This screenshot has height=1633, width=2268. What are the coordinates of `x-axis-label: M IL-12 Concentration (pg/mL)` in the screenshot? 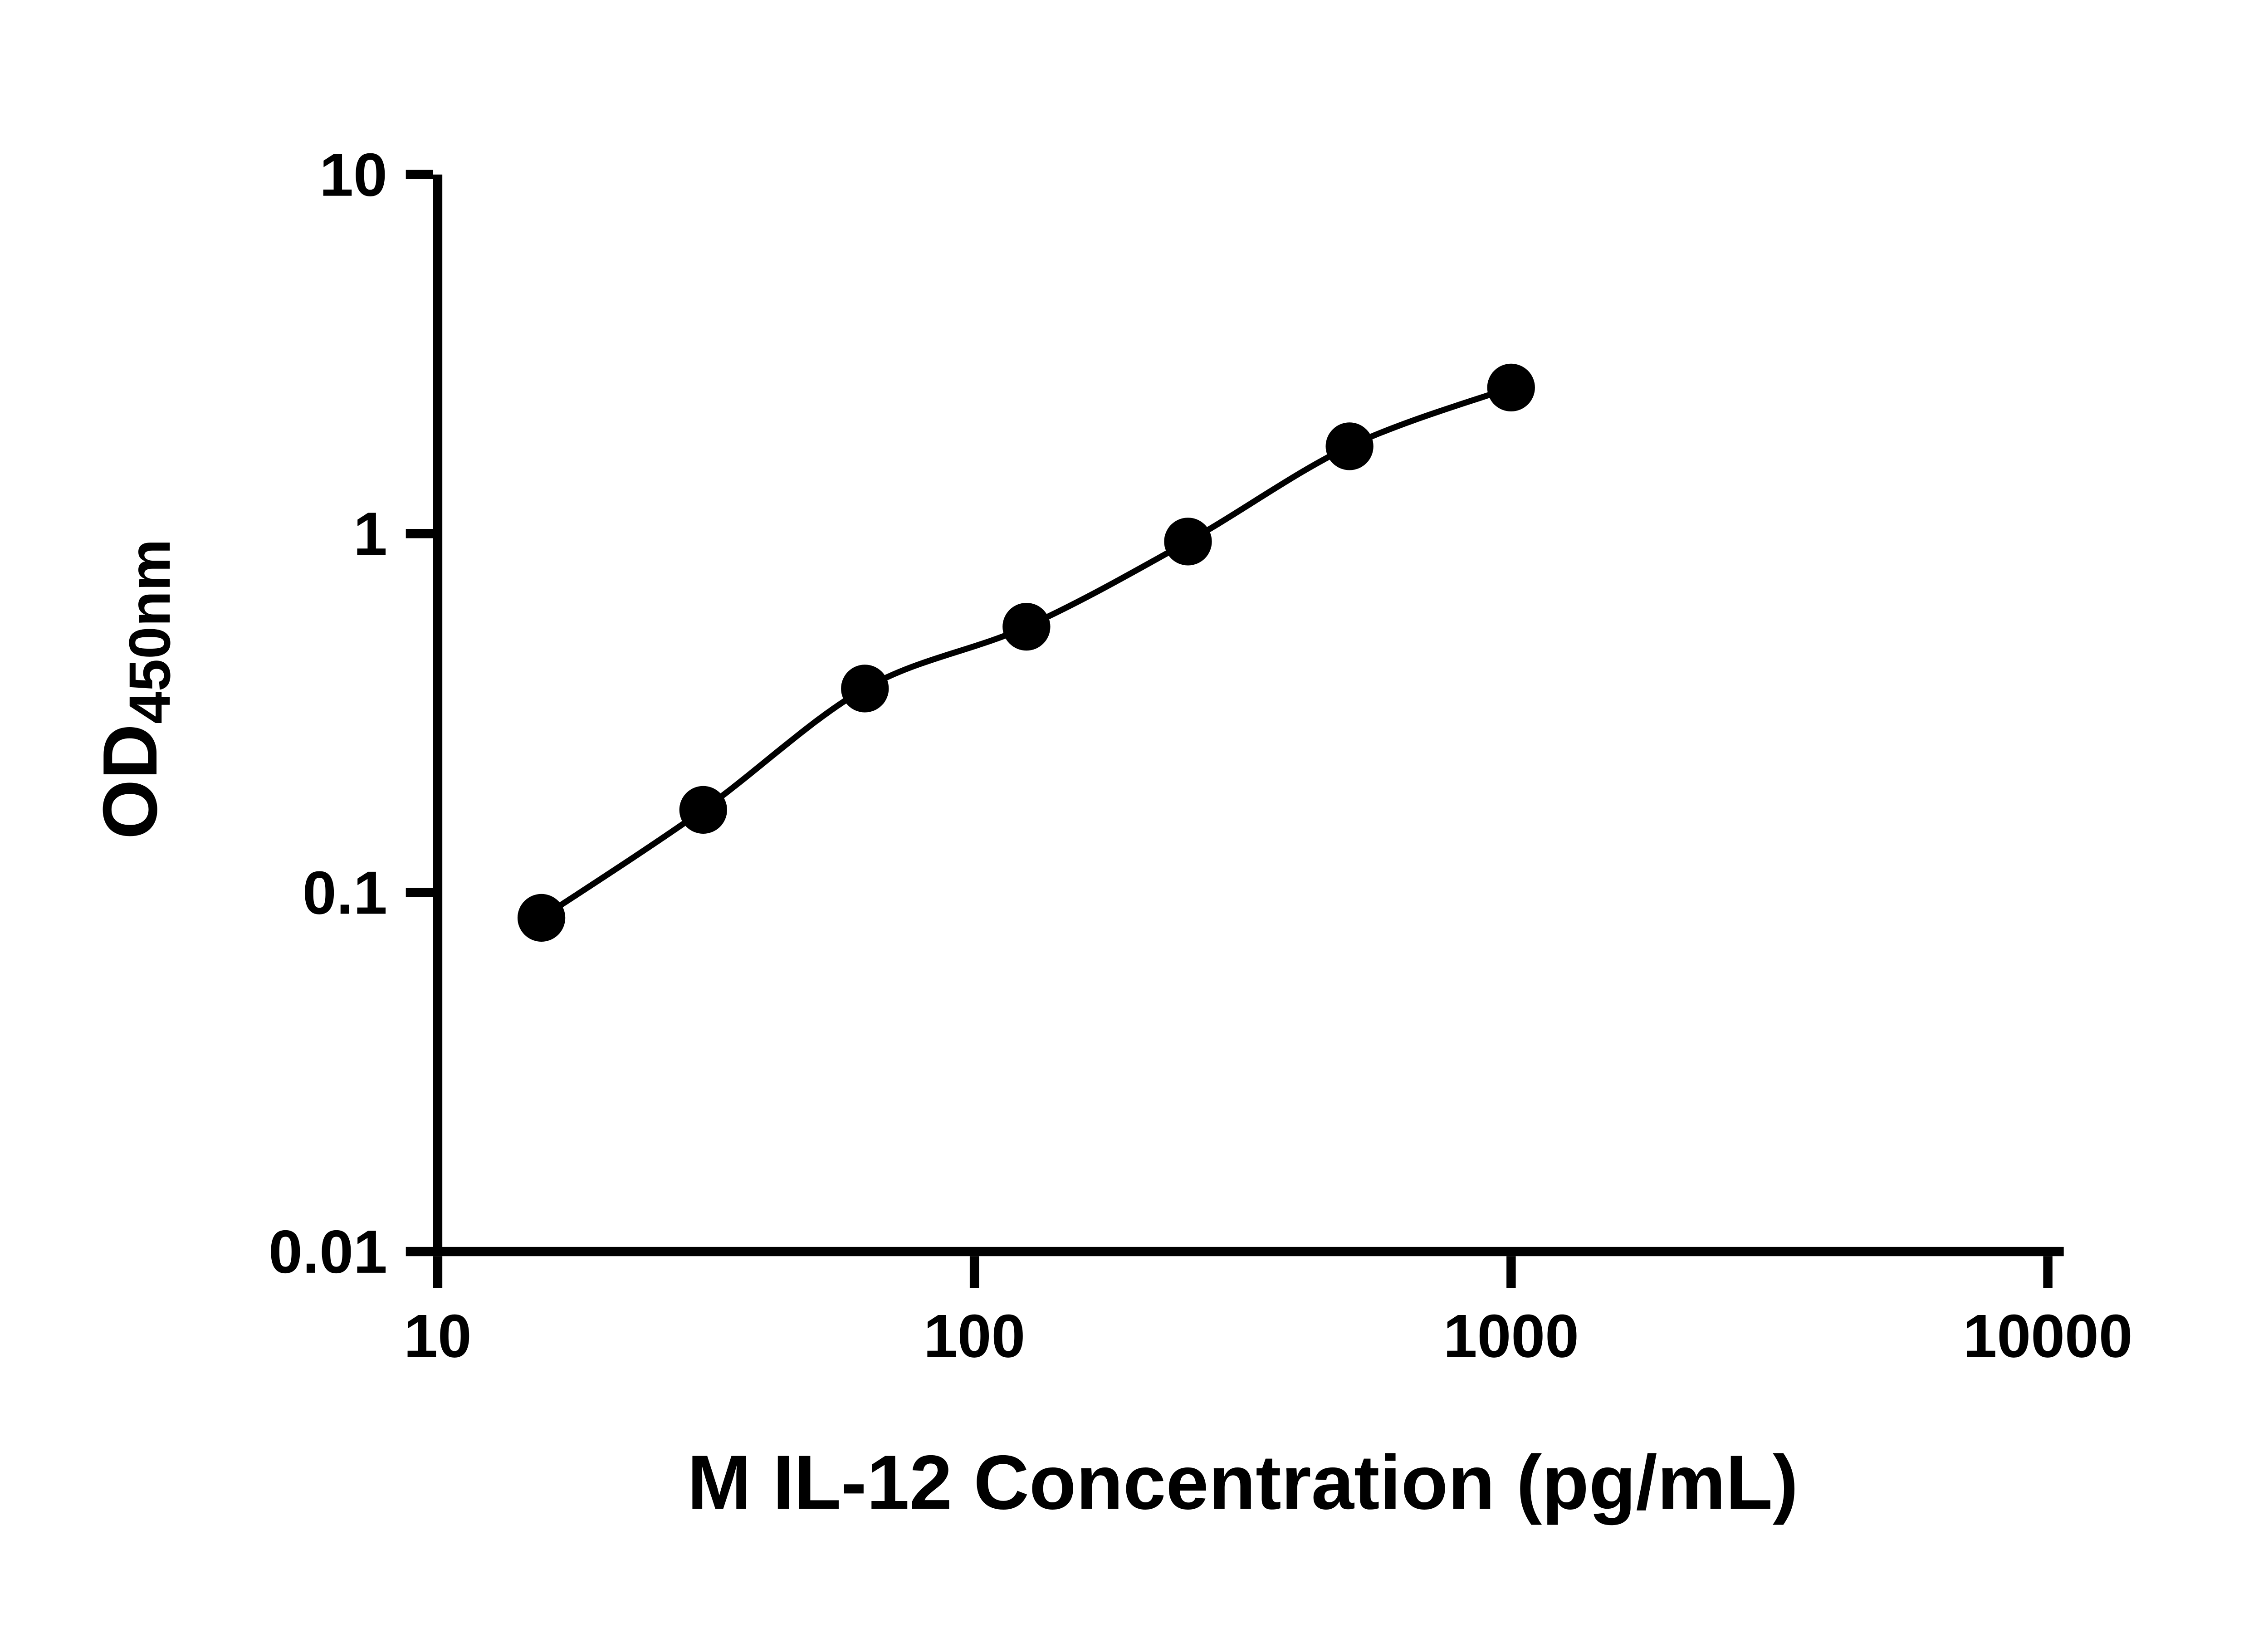 It's located at (1242, 1482).